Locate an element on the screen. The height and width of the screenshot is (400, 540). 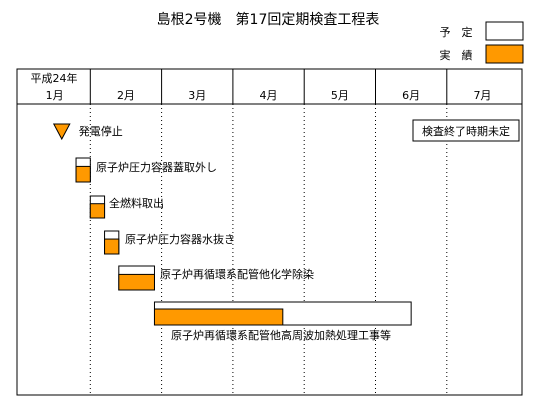
month-label: 1月 is located at coordinates (55, 95).